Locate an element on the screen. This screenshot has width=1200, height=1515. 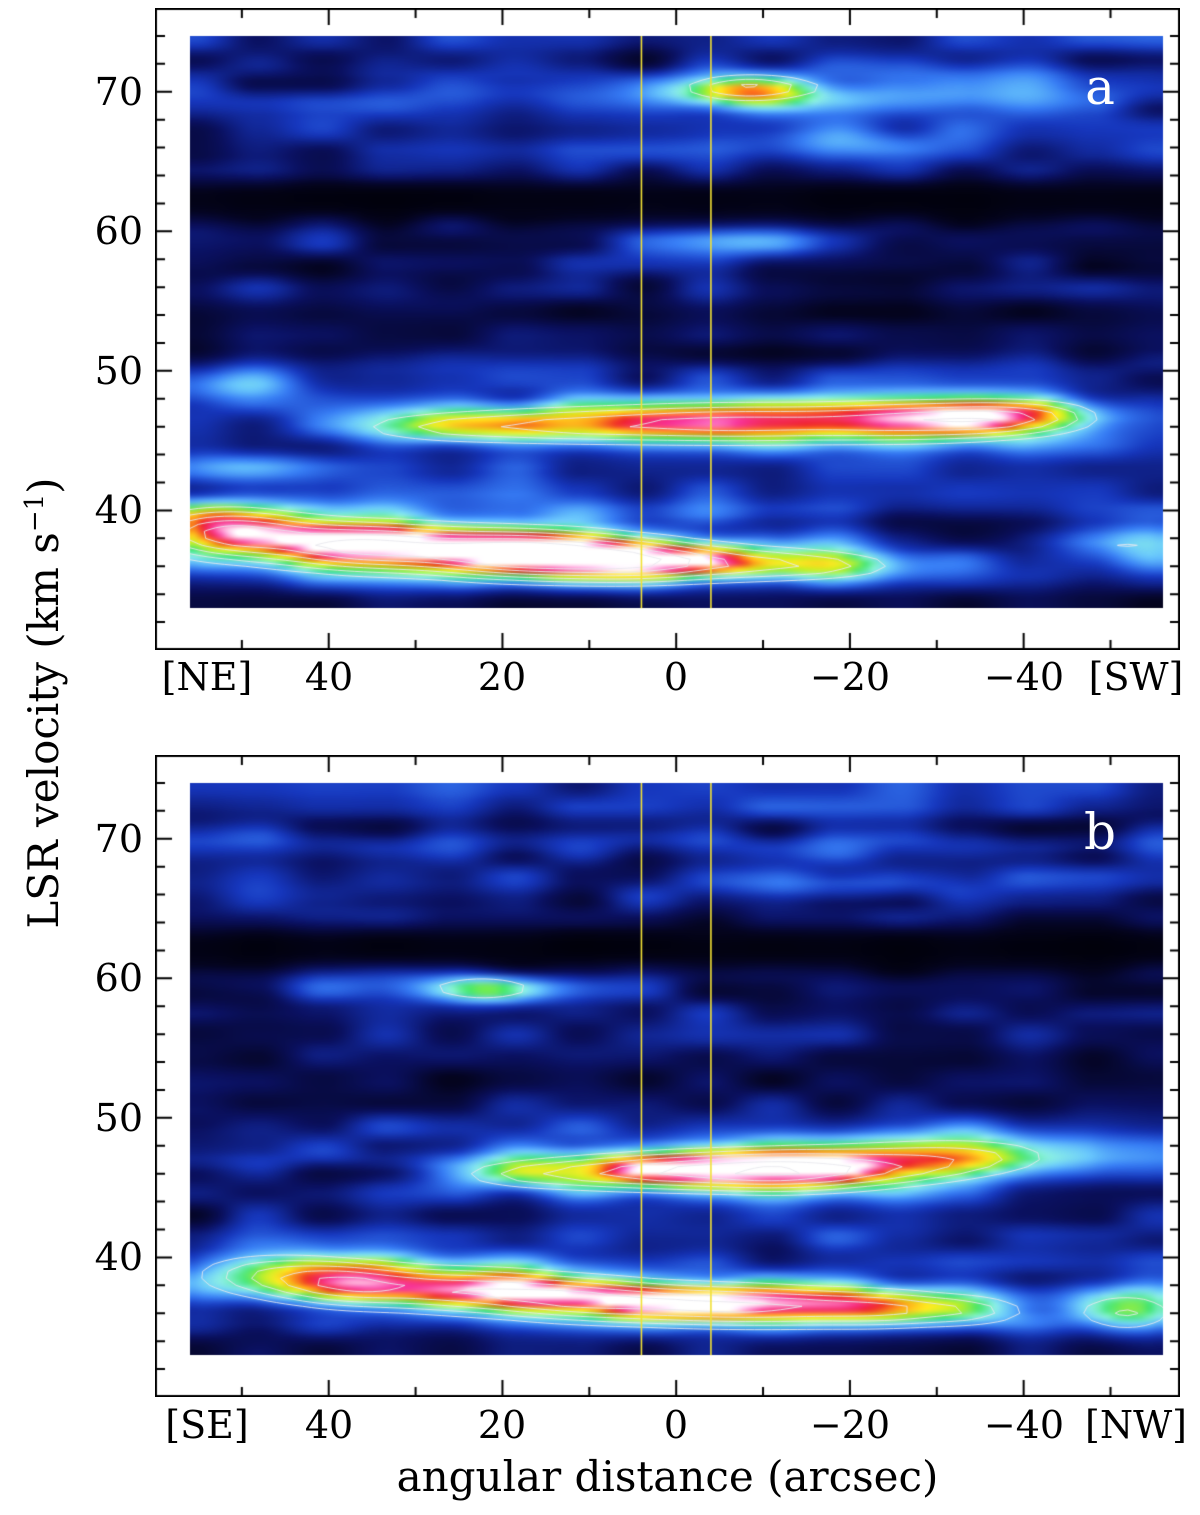
x-direction-label: [SW] is located at coordinates (1136, 677).